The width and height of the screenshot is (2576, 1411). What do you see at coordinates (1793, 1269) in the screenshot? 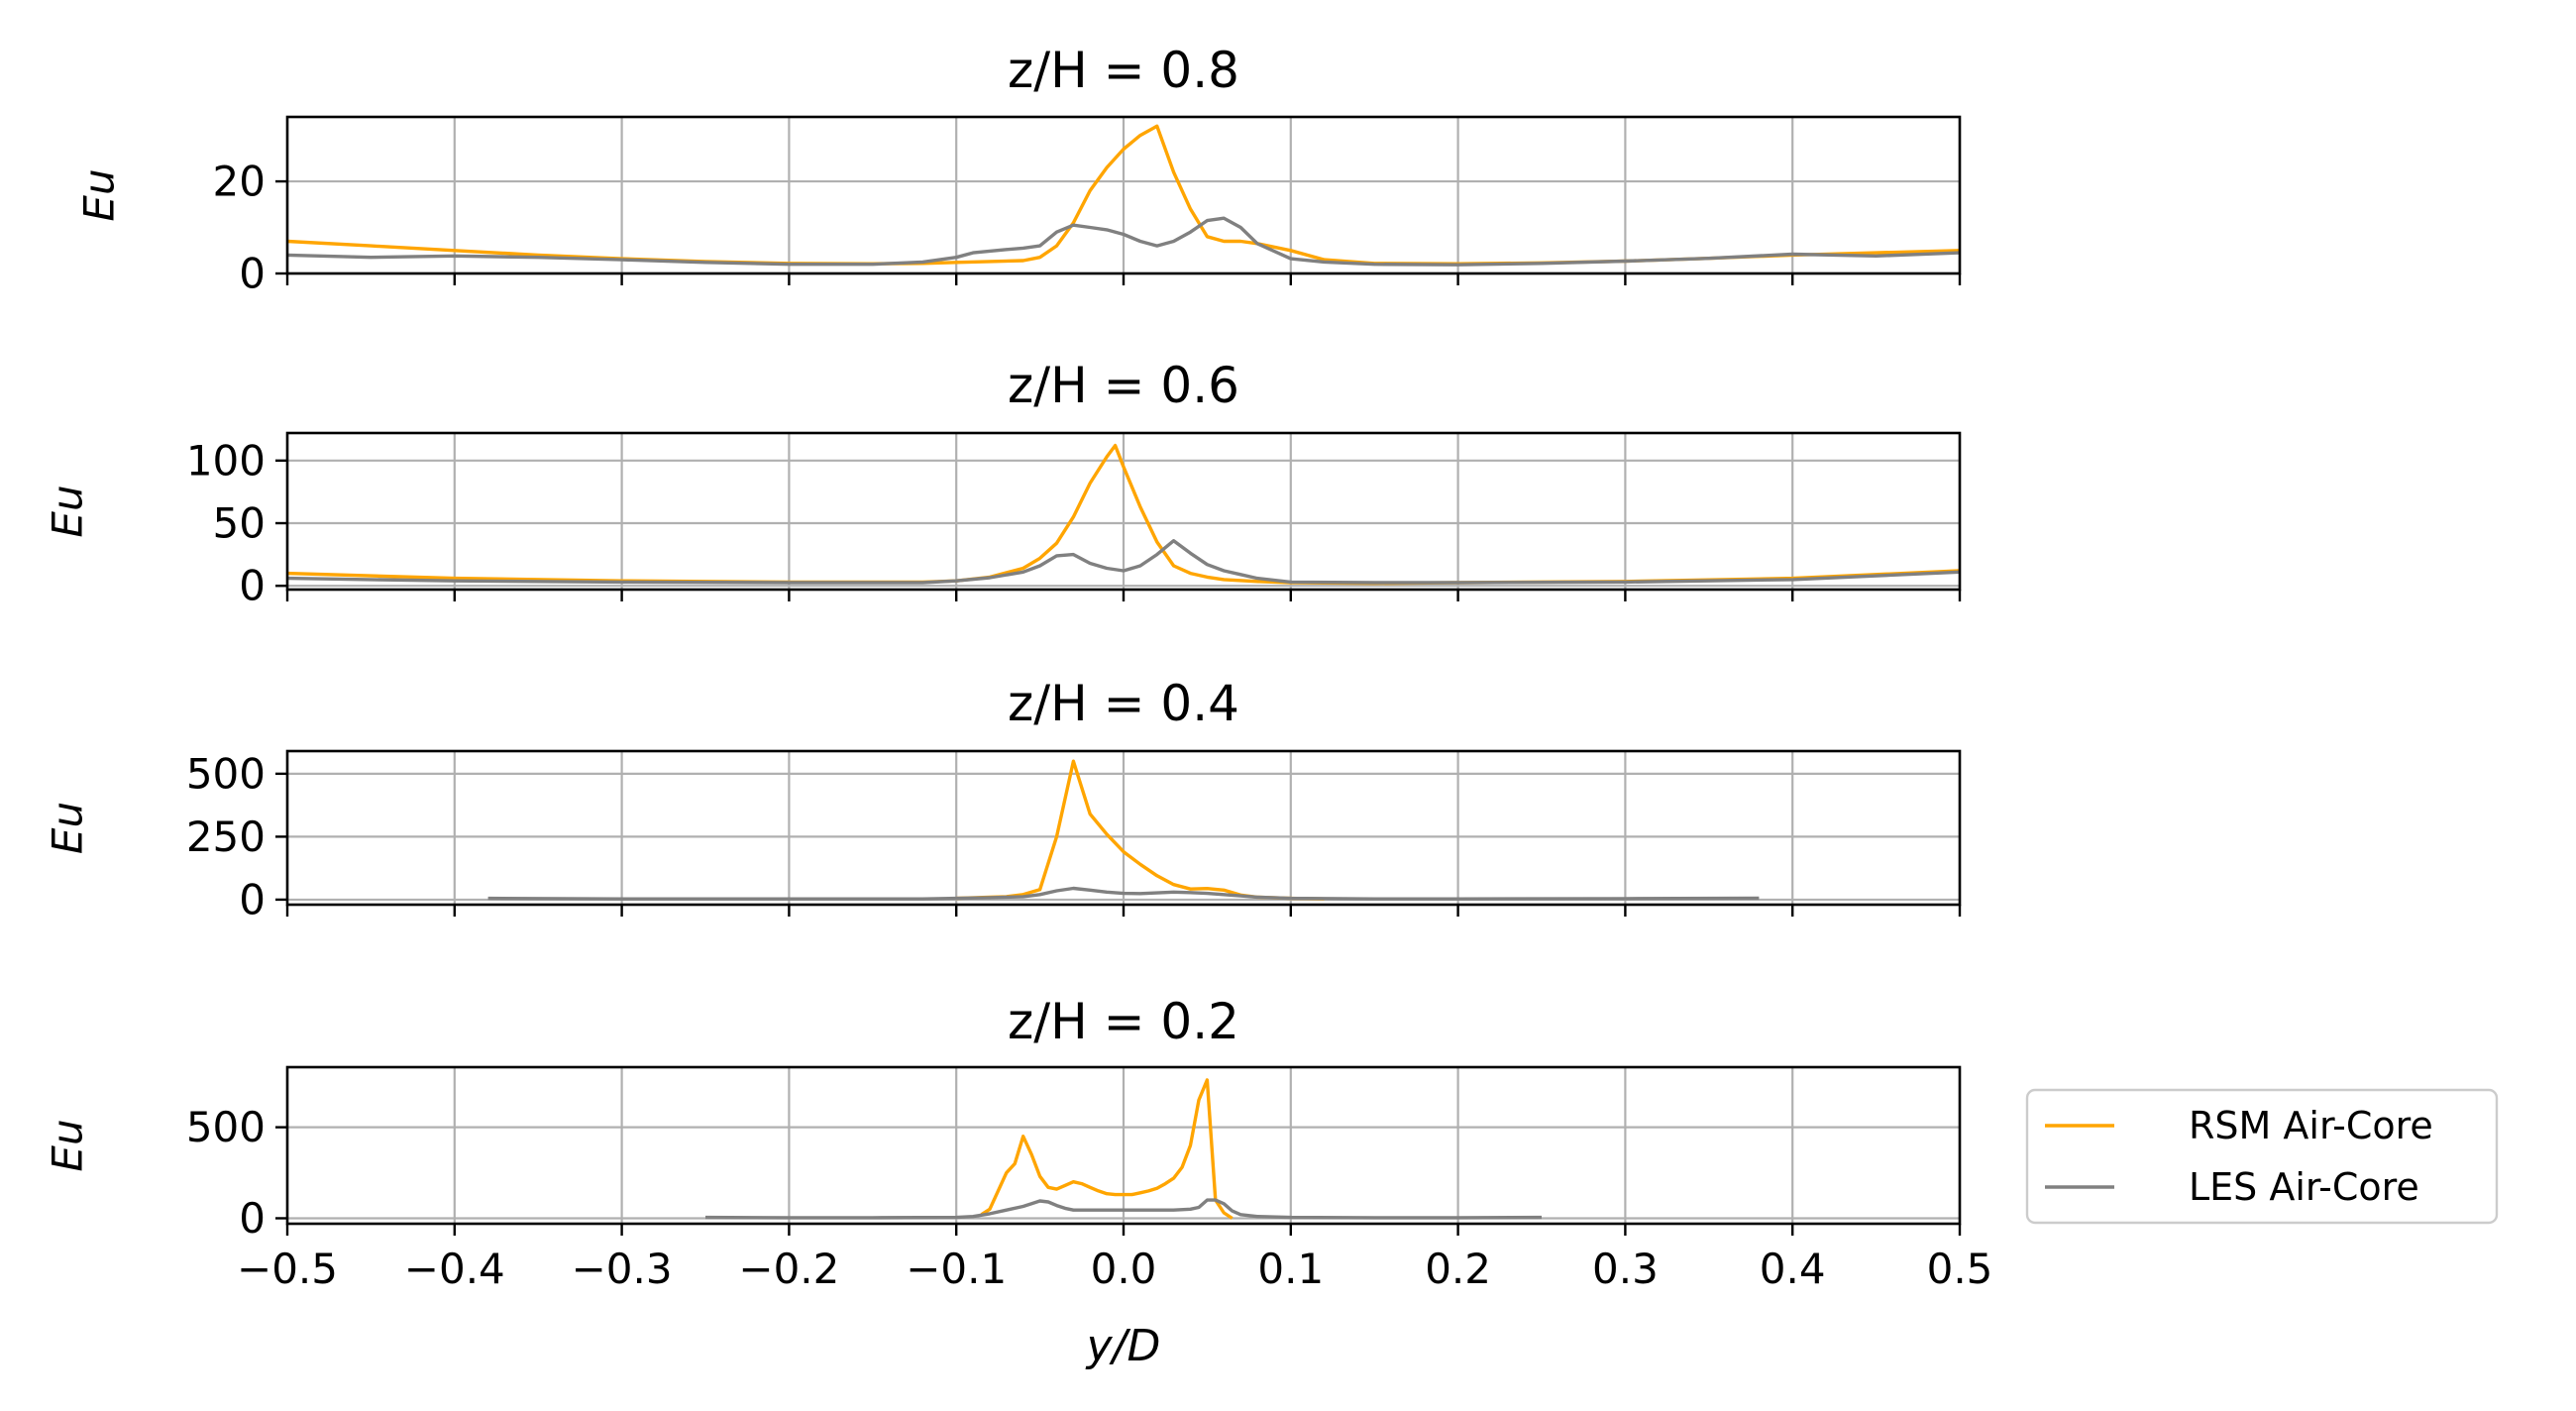
I see `x-tick-label: 0.4` at bounding box center [1793, 1269].